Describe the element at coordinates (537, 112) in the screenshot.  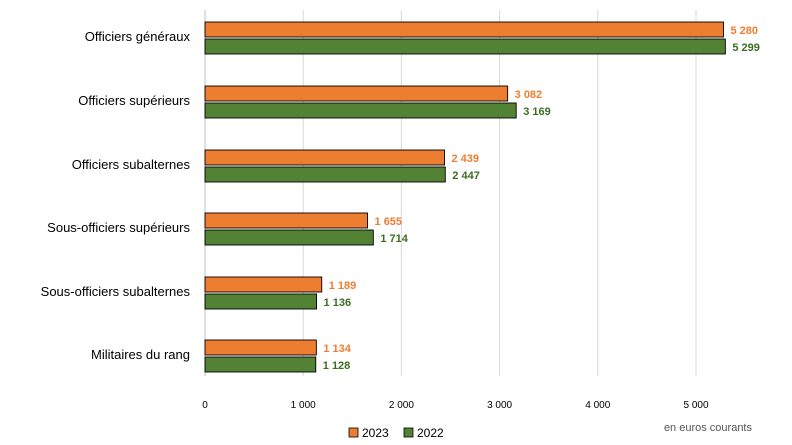
I see `value-label-2022: 3 169` at that location.